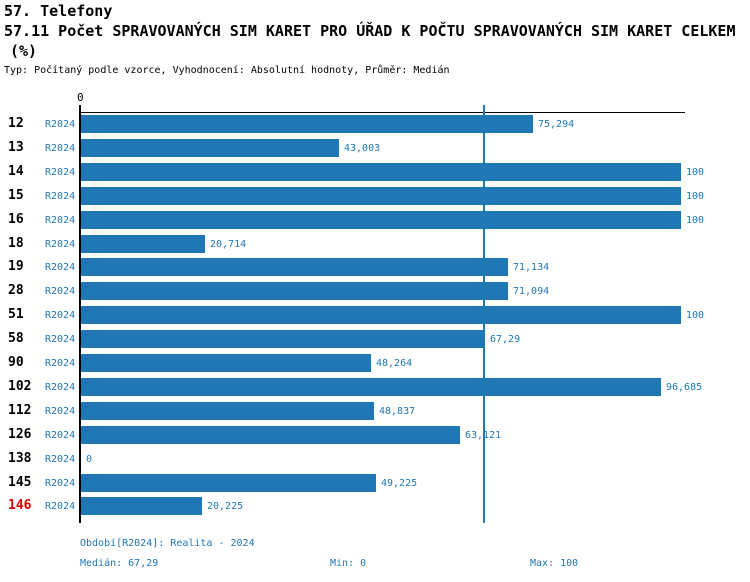 Image resolution: width=750 pixels, height=582 pixels. Describe the element at coordinates (16, 338) in the screenshot. I see `row-label-58: 58` at that location.